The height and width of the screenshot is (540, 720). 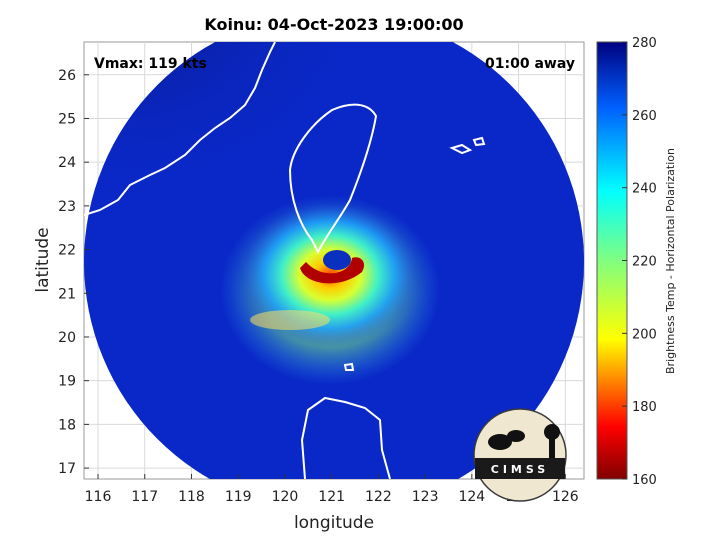 I want to click on ryukyu-island, so click(x=461, y=149).